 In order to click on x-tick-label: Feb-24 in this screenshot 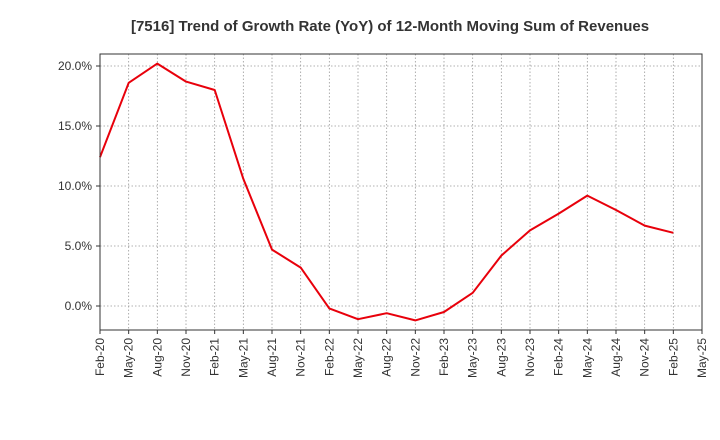, I will do `click(559, 357)`.